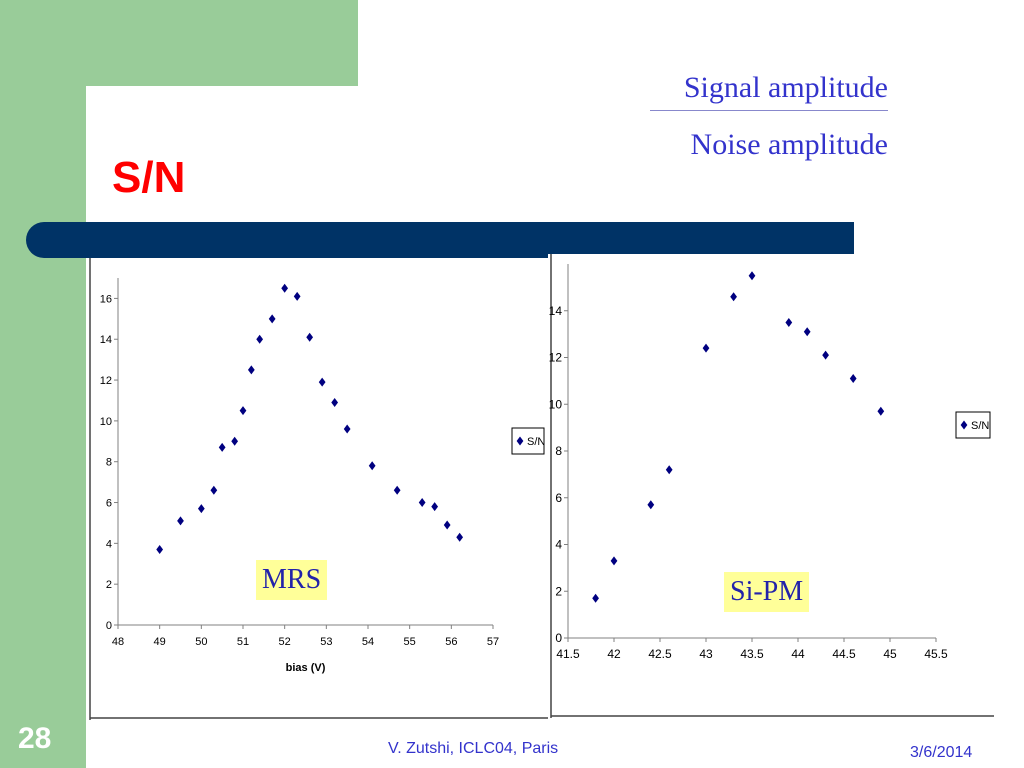 This screenshot has height=768, width=1024. I want to click on x-tick-label: 50, so click(201, 642).